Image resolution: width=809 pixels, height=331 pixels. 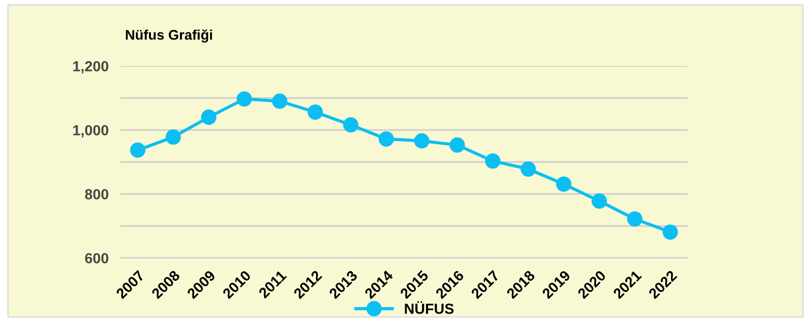 I want to click on y-tick-label: 1,000, so click(x=90, y=131).